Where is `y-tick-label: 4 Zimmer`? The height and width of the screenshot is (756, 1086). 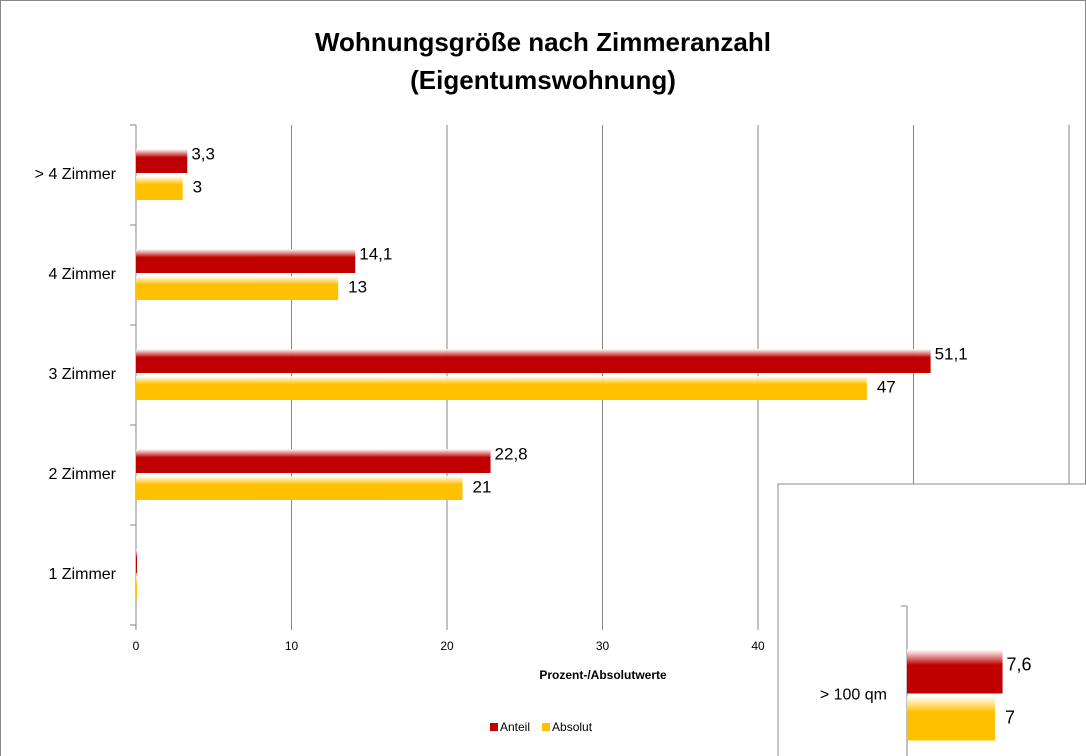
y-tick-label: 4 Zimmer is located at coordinates (82, 274).